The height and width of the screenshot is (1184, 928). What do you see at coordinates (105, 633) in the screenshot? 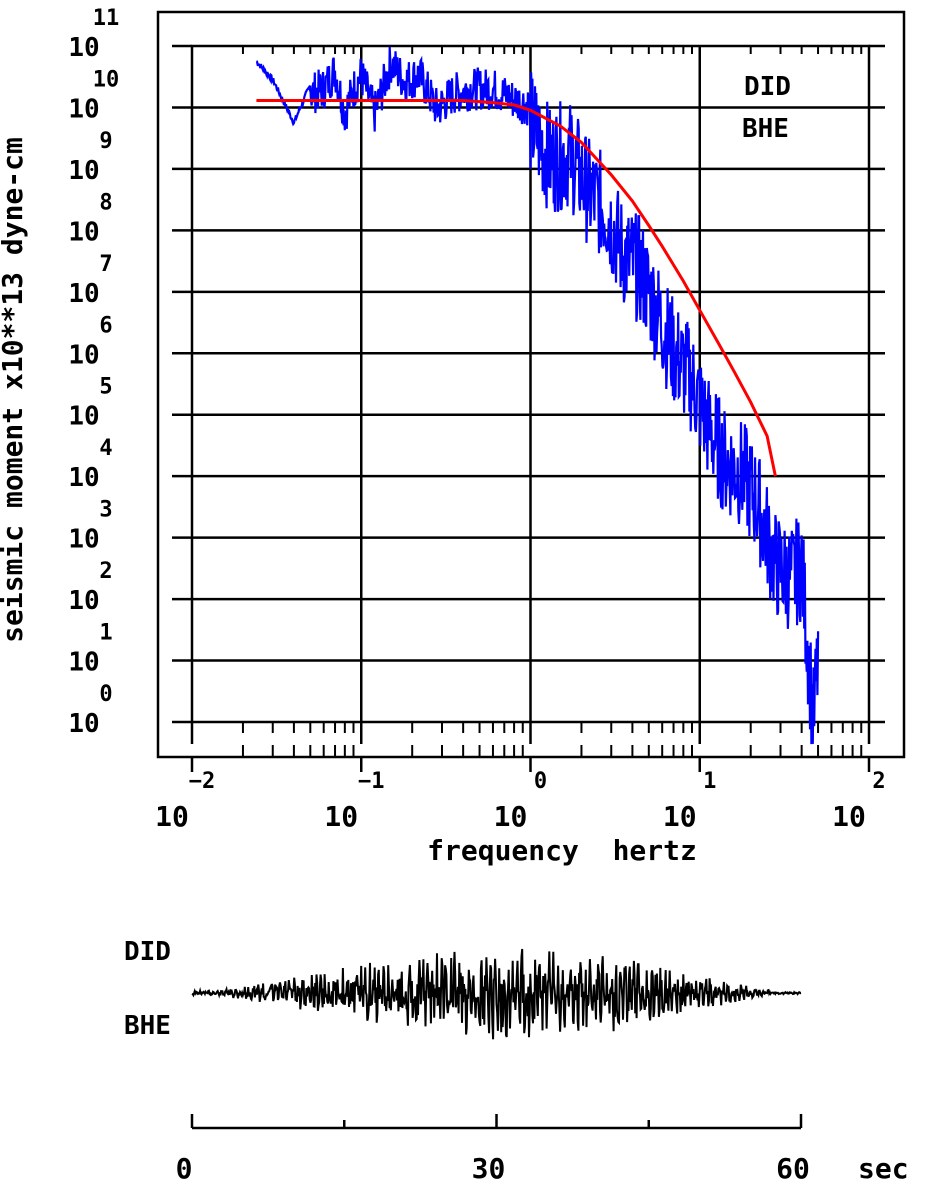
I see `y-tick-exponent-label: 1` at bounding box center [105, 633].